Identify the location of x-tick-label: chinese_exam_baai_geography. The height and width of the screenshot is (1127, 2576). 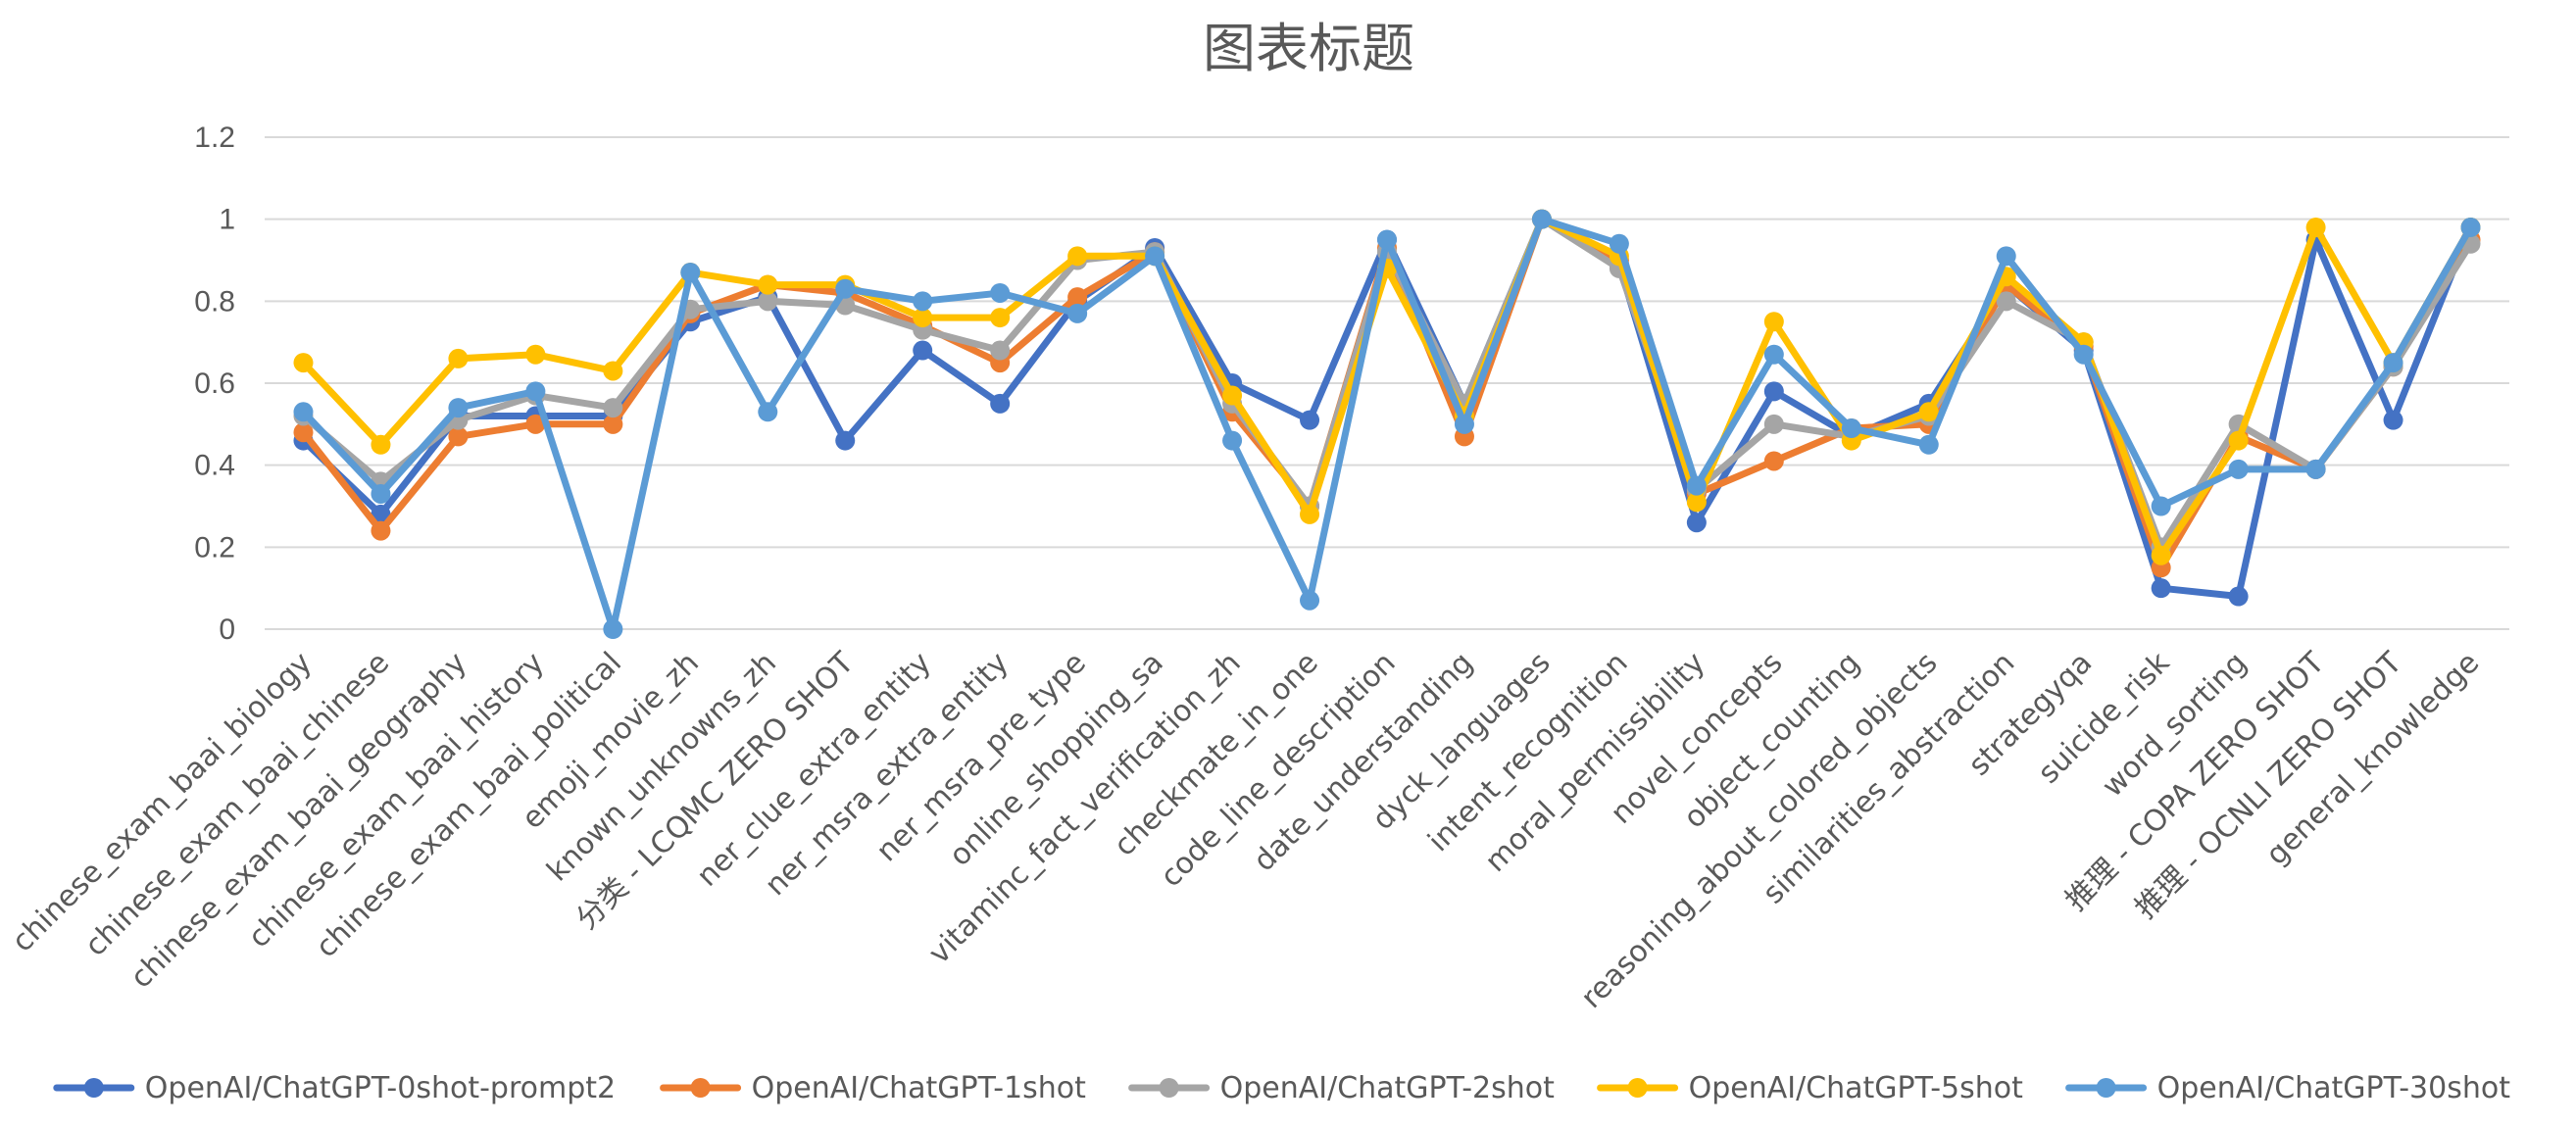
(299, 821).